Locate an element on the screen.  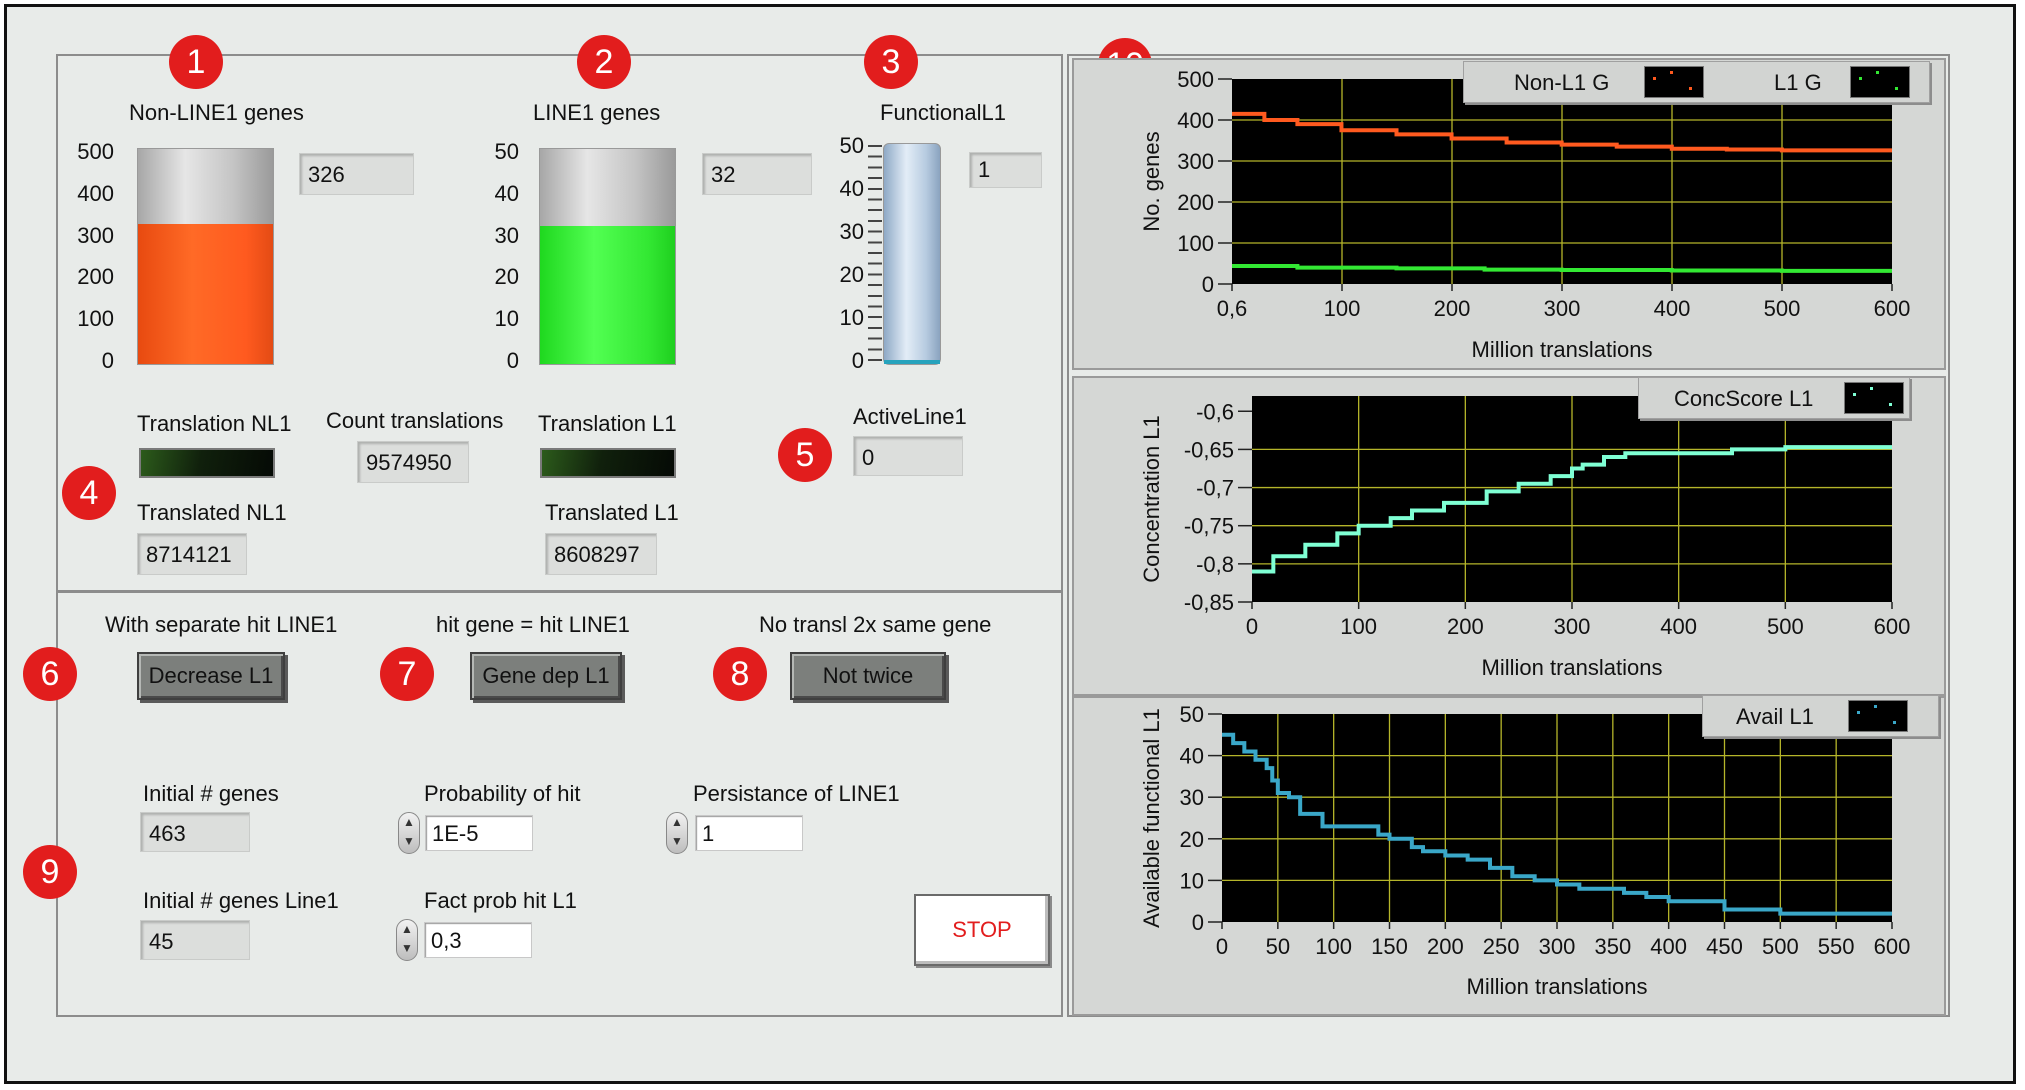
functional-ticks is located at coordinates (875, 254).